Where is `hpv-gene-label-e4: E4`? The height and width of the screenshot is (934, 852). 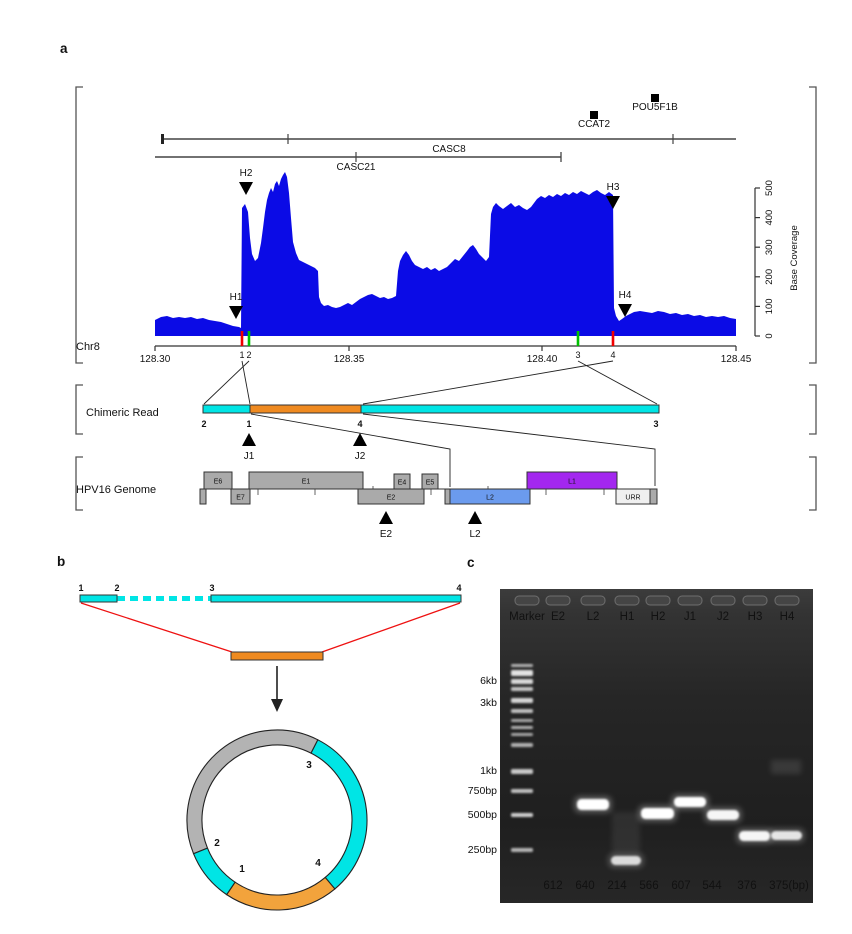
hpv-gene-label-e4: E4 is located at coordinates (402, 482).